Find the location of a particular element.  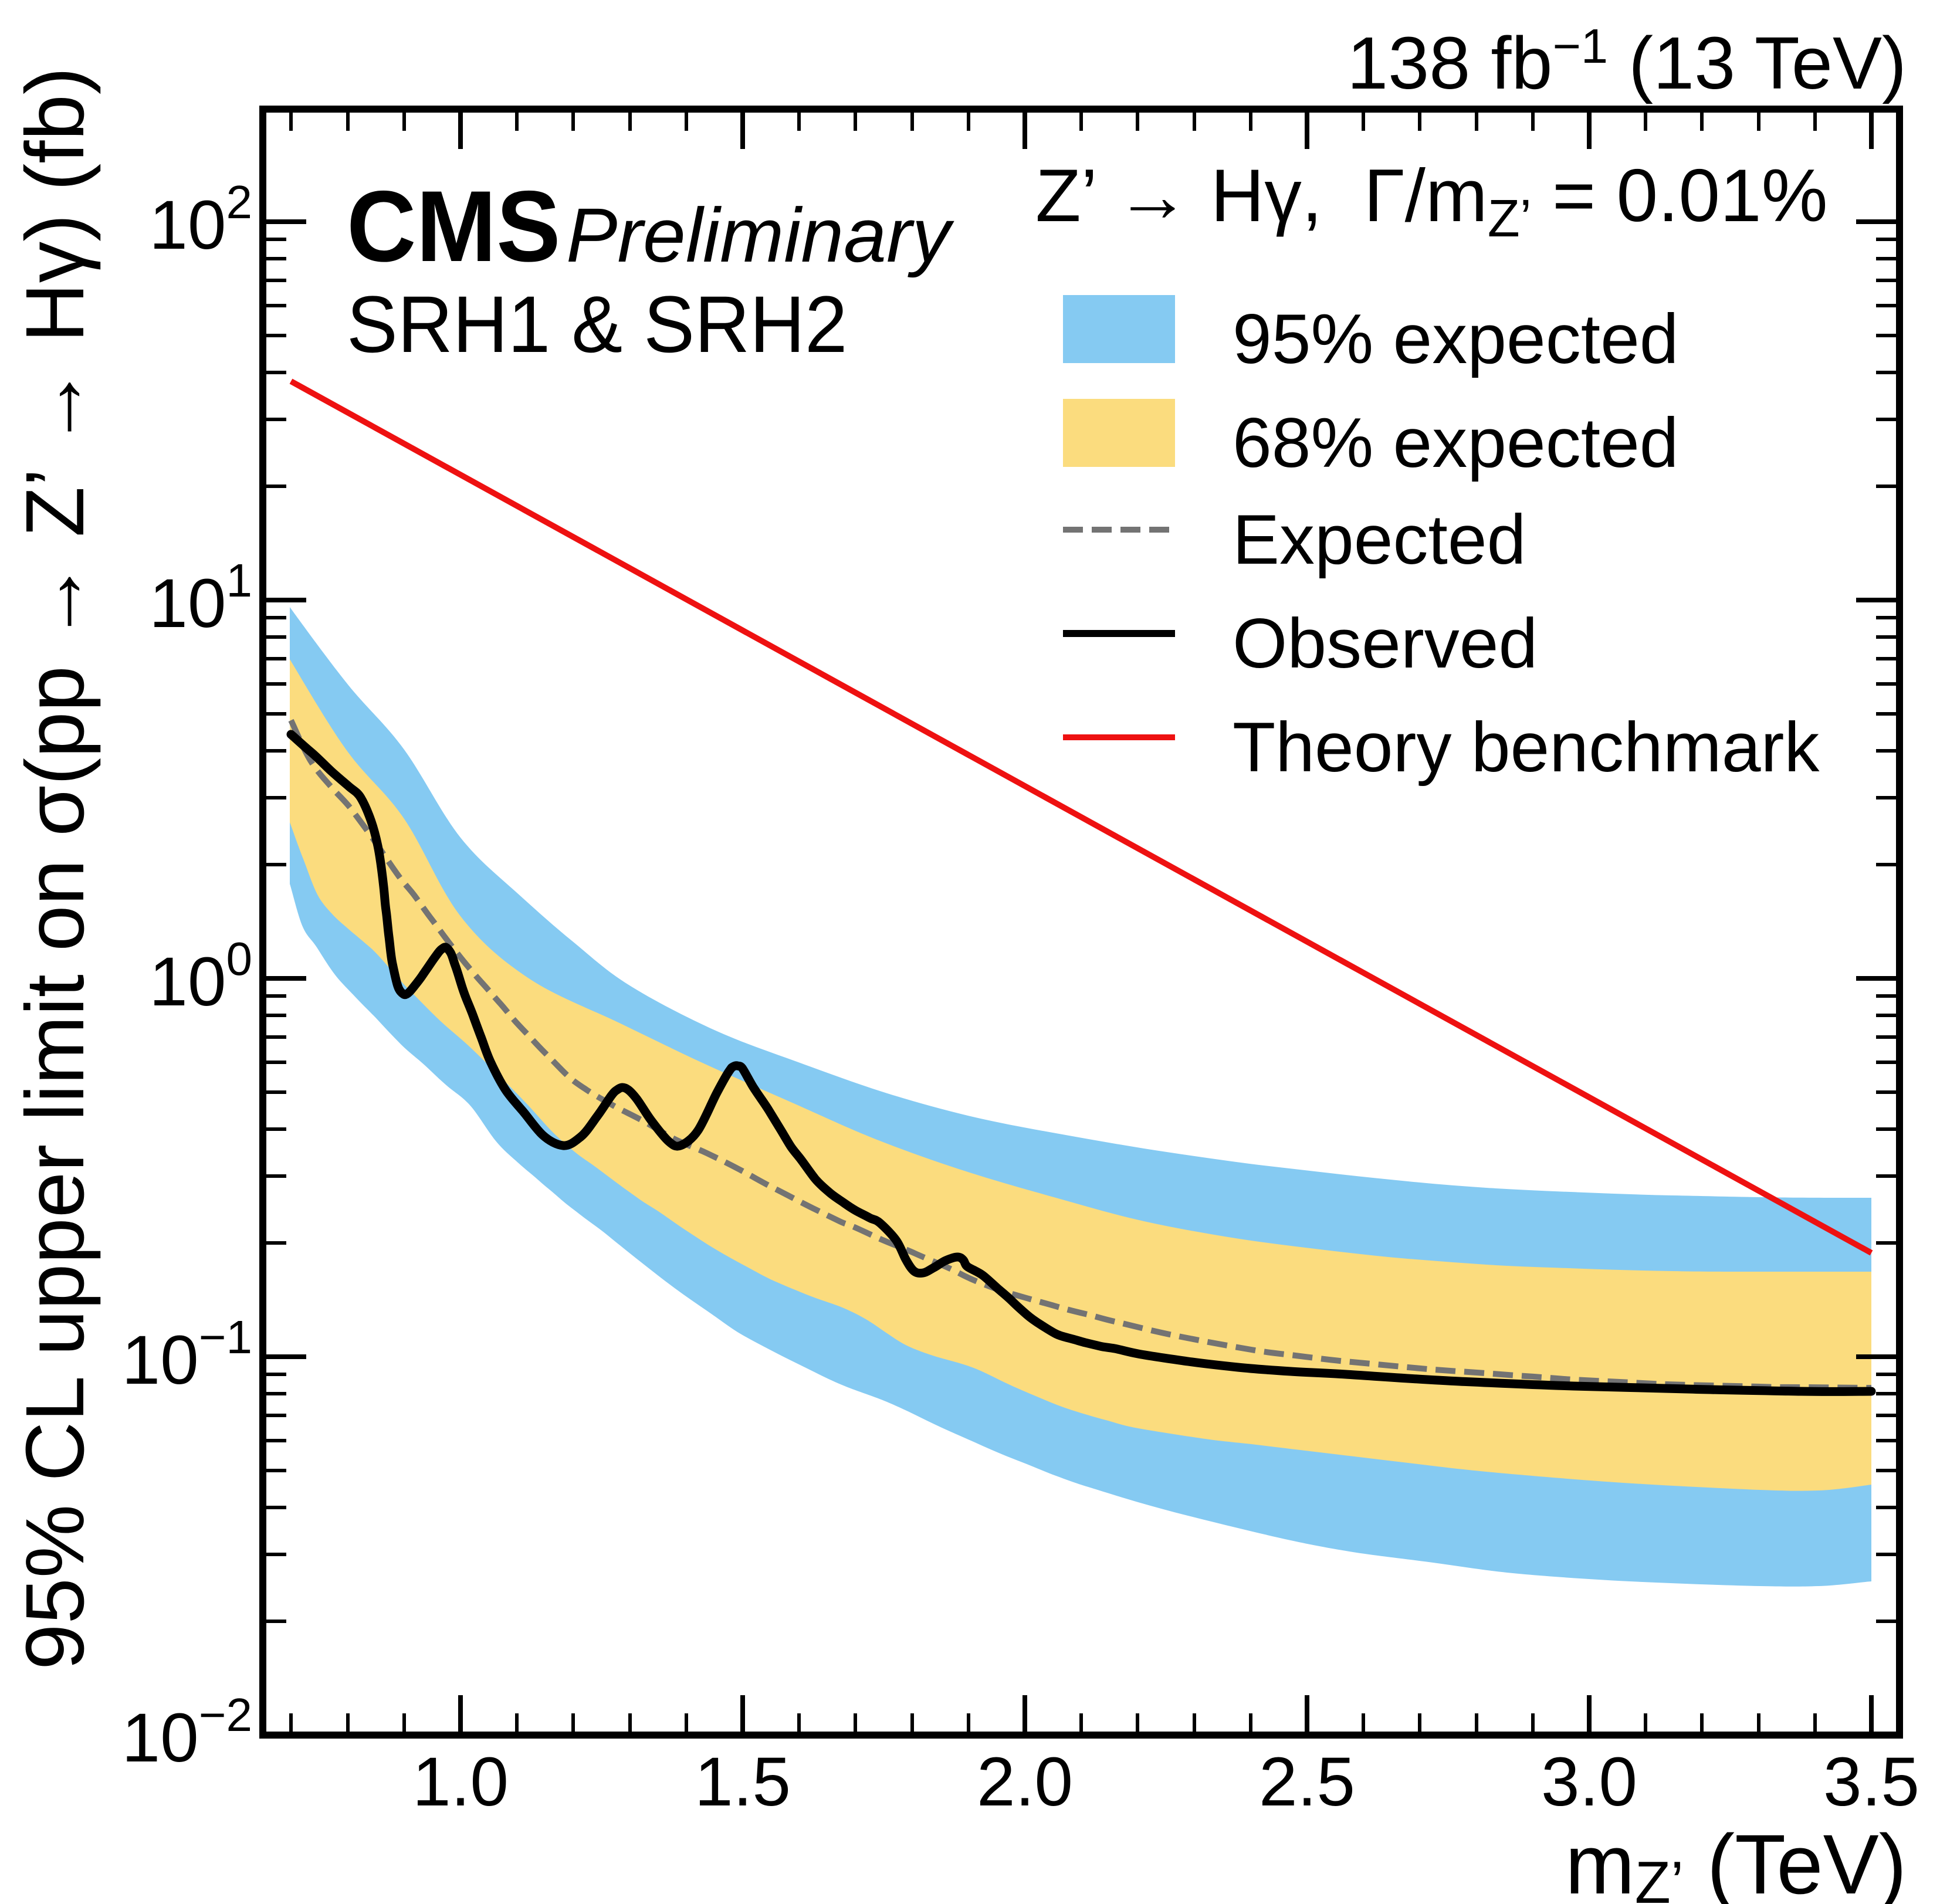

svg-text: 10¹ is located at coordinates (200, 598).